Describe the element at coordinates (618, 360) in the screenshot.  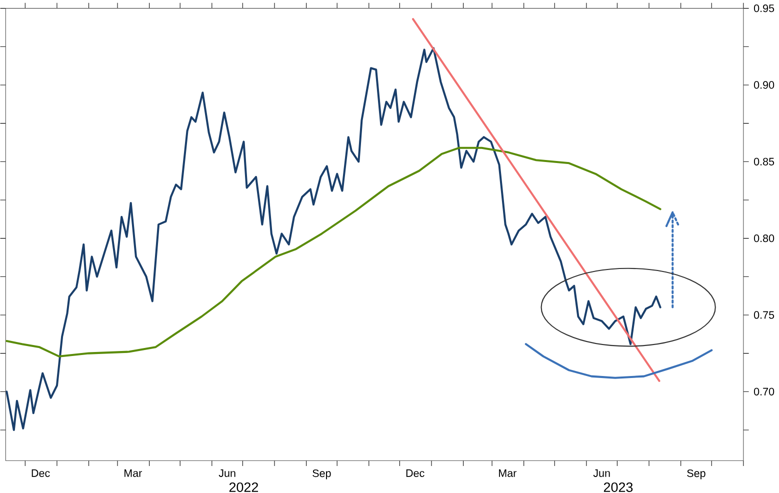
I see `line-series` at that location.